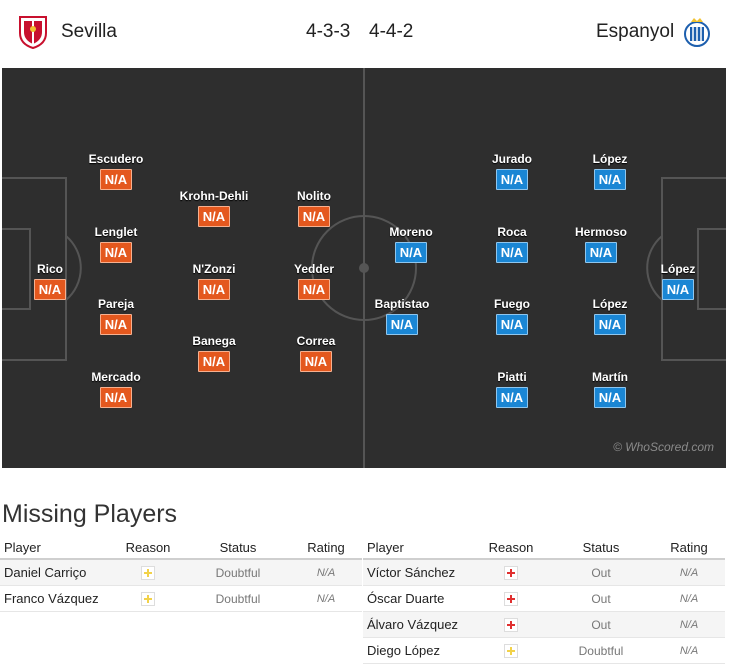 The width and height of the screenshot is (730, 667). I want to click on missing-player-name: Franco Vázquez, so click(55, 598).